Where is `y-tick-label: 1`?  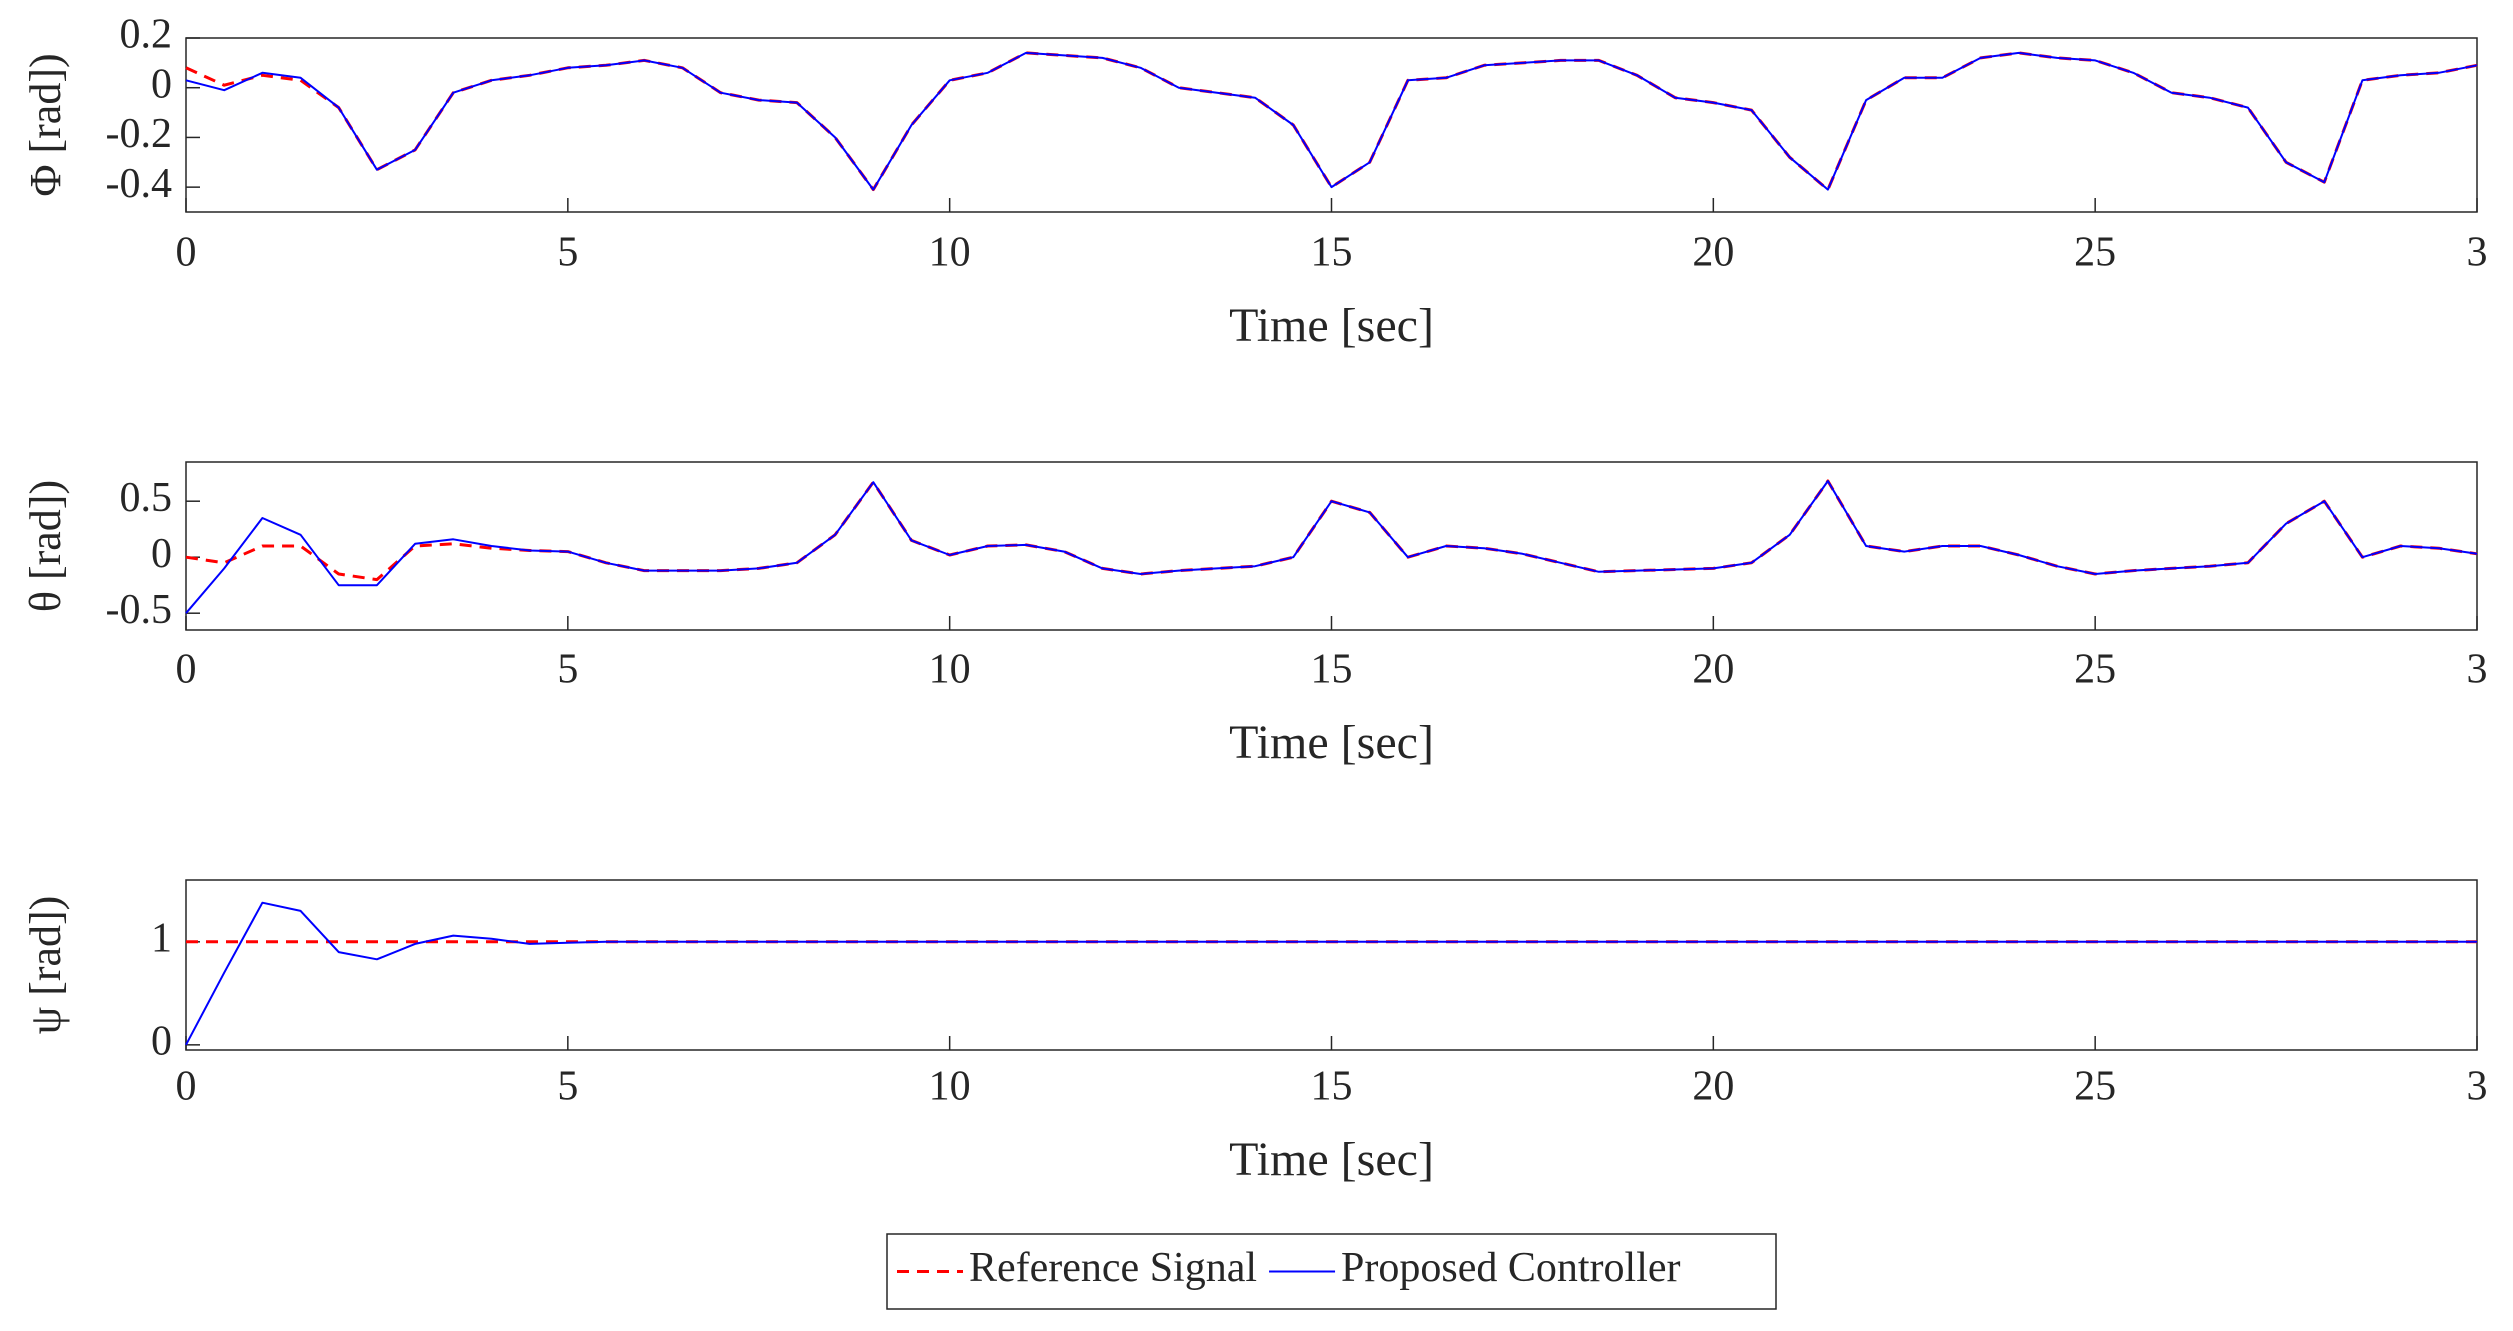 y-tick-label: 1 is located at coordinates (161, 938).